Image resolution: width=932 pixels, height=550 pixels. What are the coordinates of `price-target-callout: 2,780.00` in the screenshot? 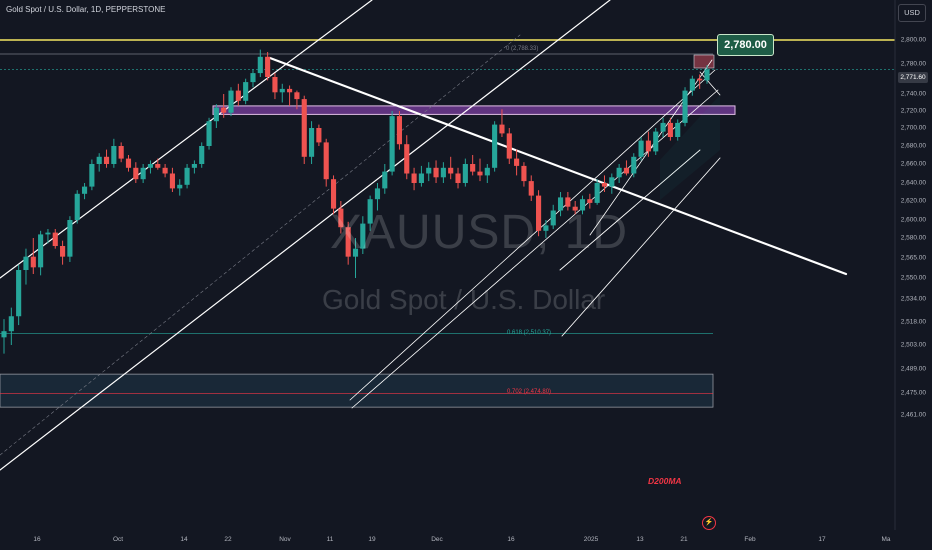 It's located at (745, 45).